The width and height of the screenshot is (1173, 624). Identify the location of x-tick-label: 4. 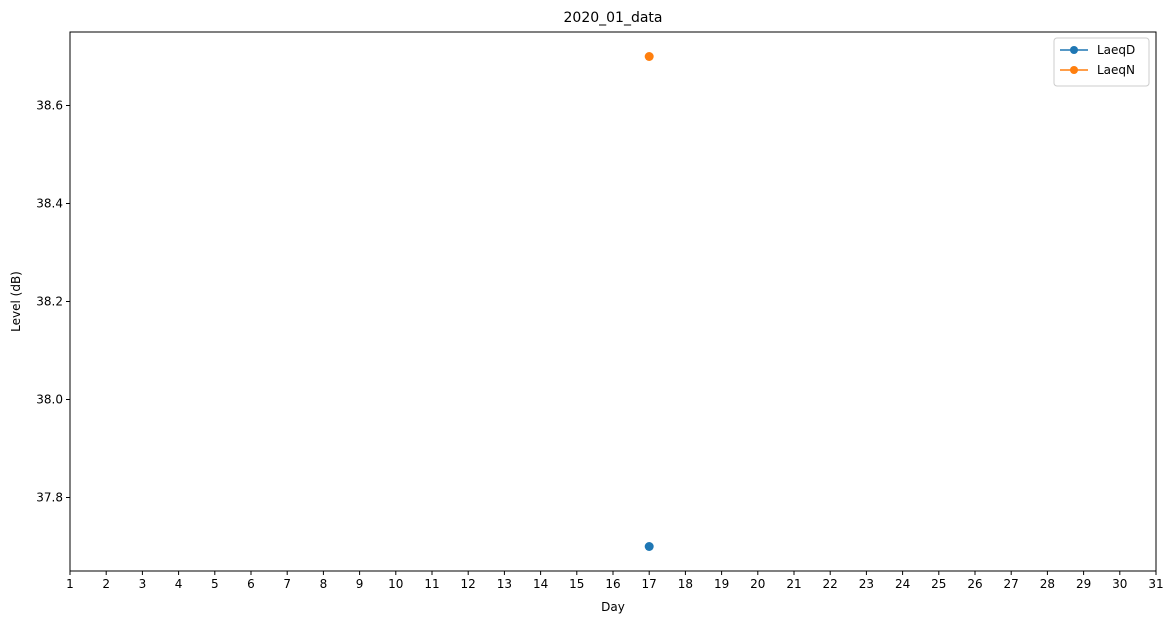
(179, 584).